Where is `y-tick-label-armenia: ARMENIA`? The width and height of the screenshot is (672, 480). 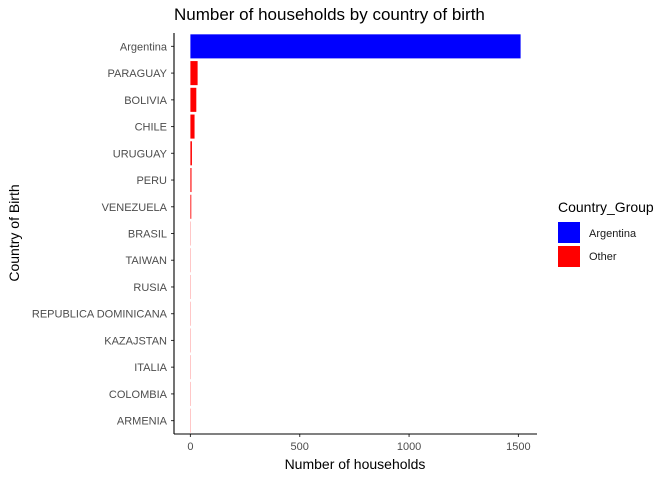
y-tick-label-armenia: ARMENIA is located at coordinates (142, 422).